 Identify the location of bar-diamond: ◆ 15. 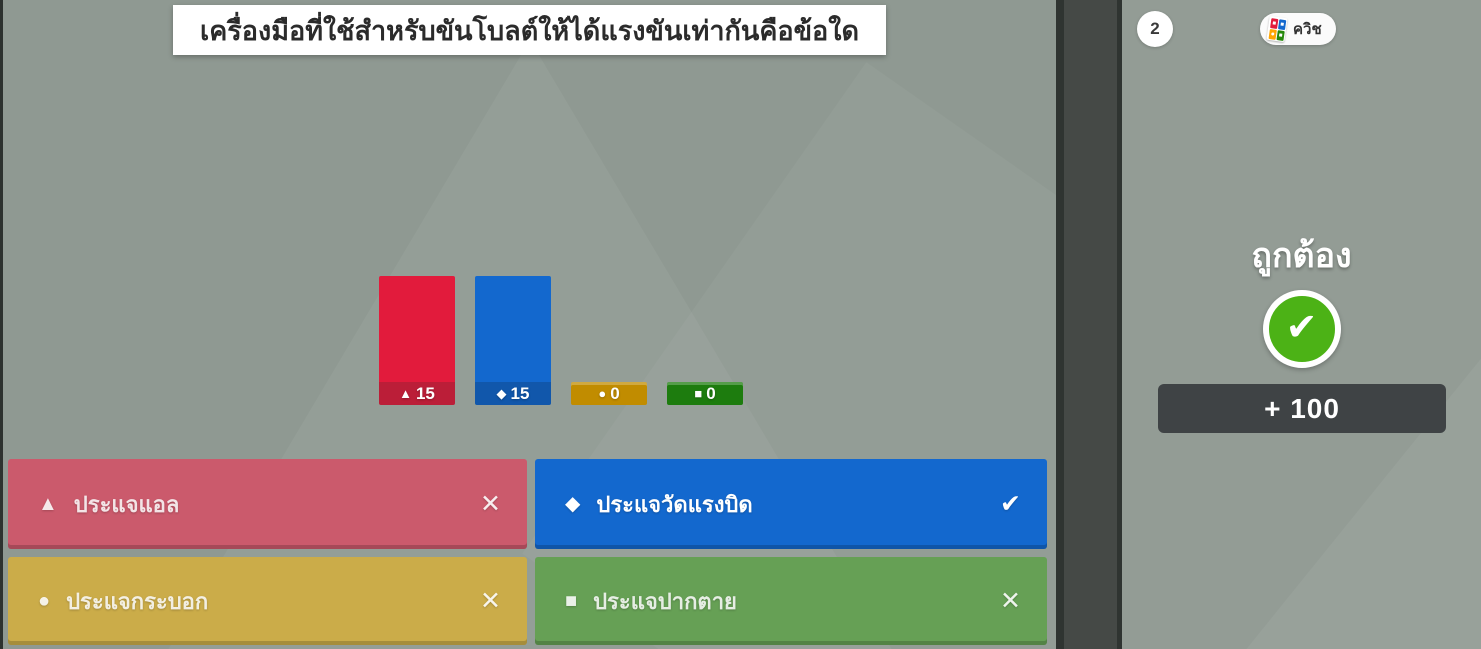
(513, 340).